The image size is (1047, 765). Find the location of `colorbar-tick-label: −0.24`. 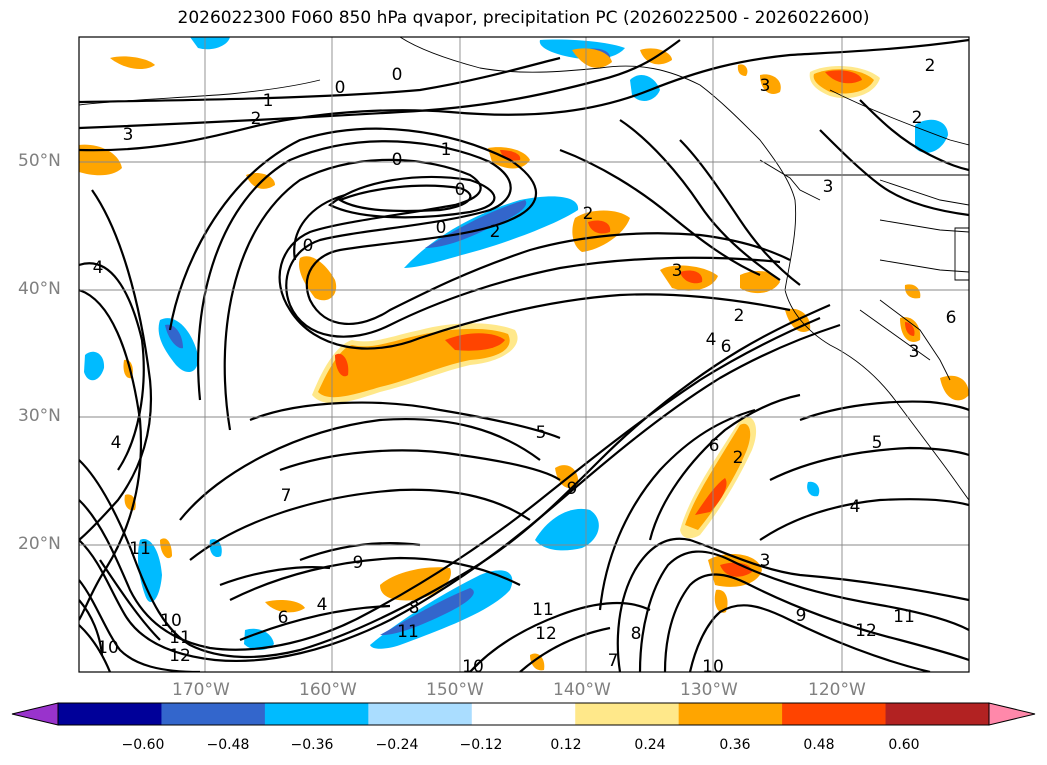

colorbar-tick-label: −0.24 is located at coordinates (397, 745).